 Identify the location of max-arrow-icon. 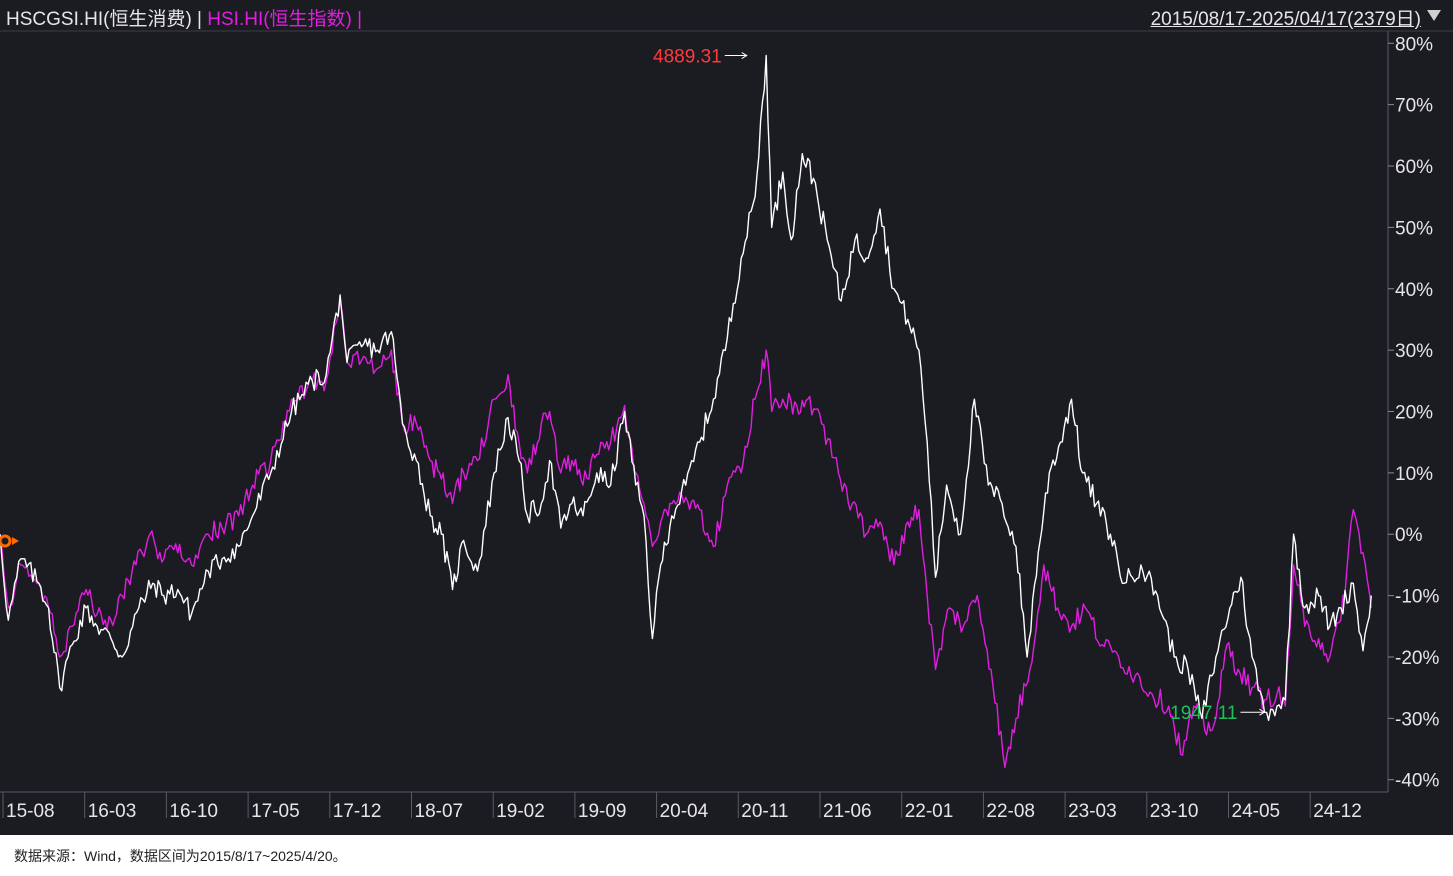
(744, 55).